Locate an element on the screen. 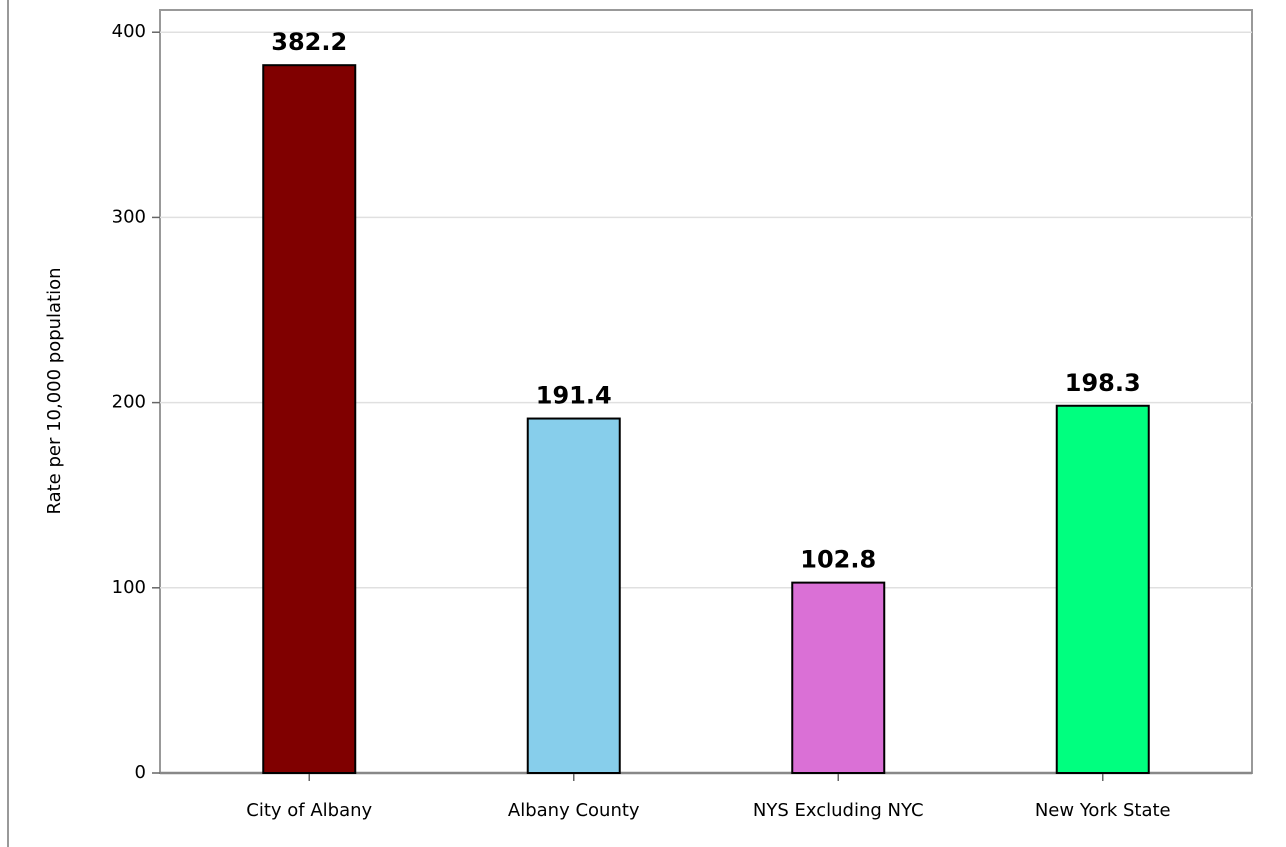 Image resolution: width=1286 pixels, height=847 pixels. y-axis-label: Rate per 10,000 population is located at coordinates (54, 390).